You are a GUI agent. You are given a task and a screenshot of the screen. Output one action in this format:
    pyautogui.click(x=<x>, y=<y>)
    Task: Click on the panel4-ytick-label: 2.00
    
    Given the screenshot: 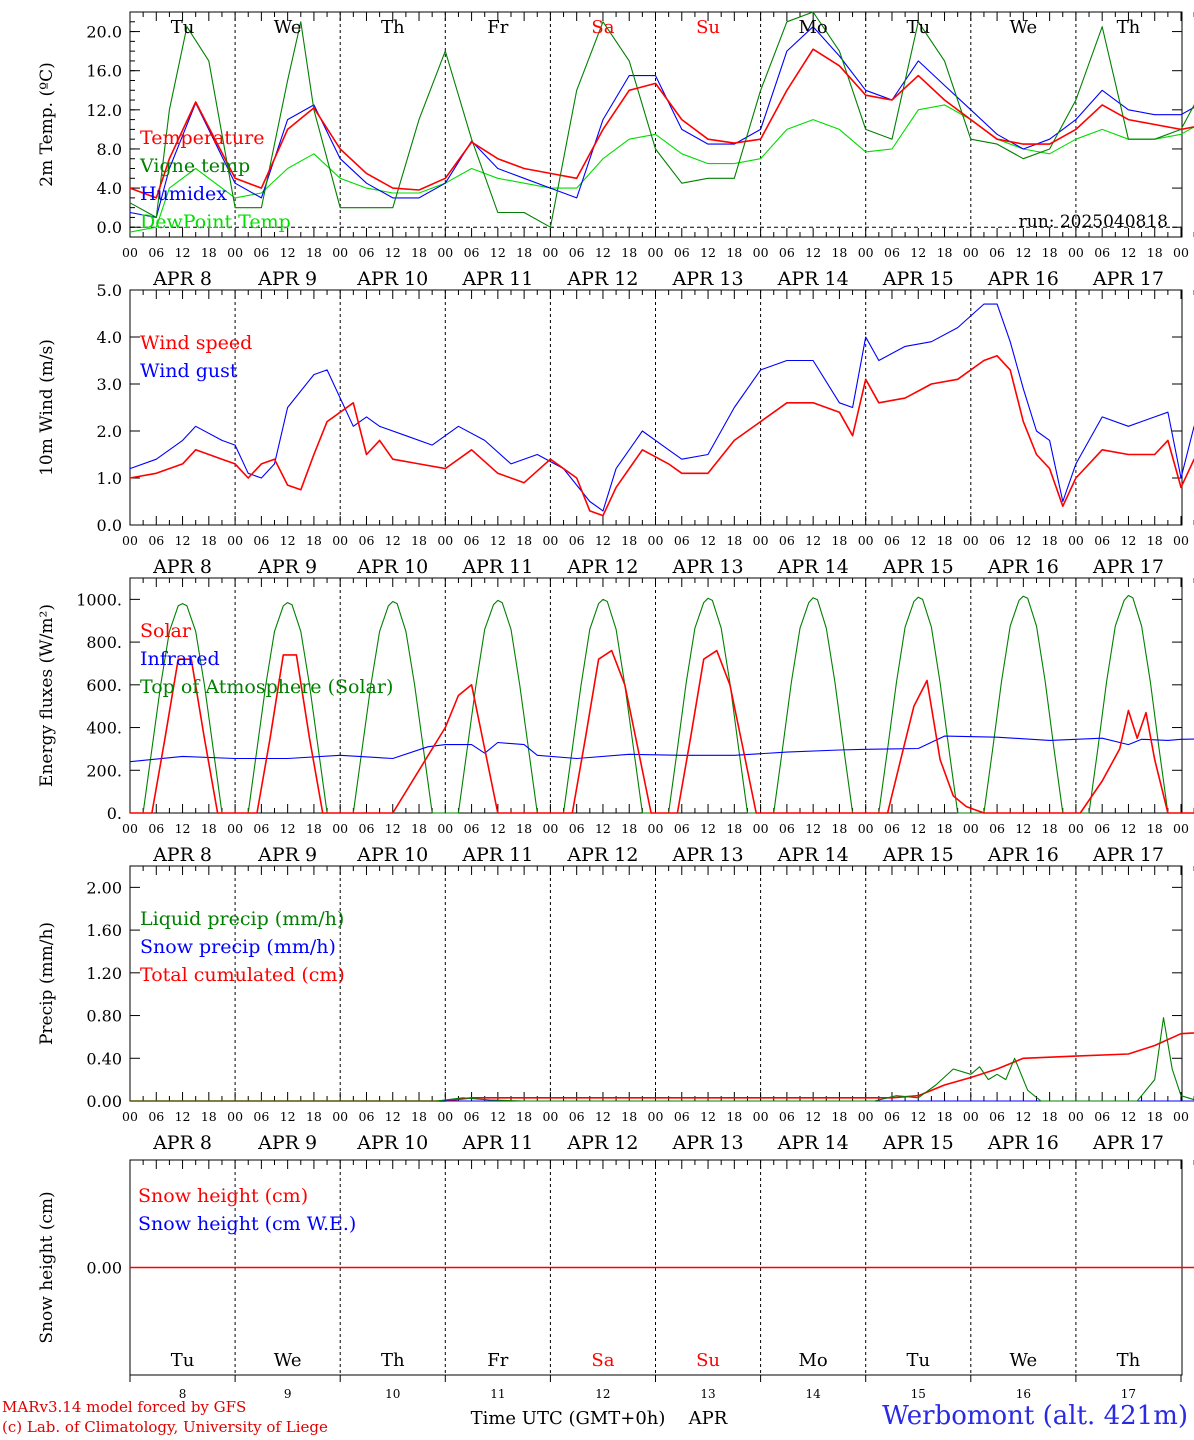 What is the action you would take?
    pyautogui.click(x=104, y=887)
    